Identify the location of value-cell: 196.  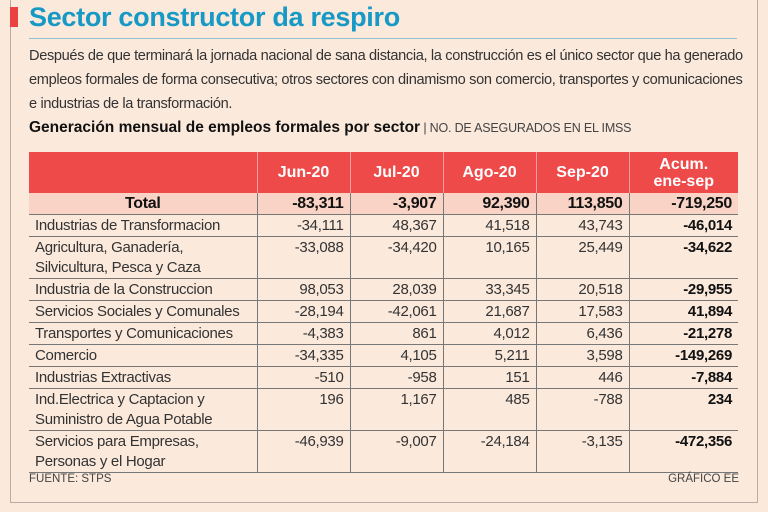
(303, 409).